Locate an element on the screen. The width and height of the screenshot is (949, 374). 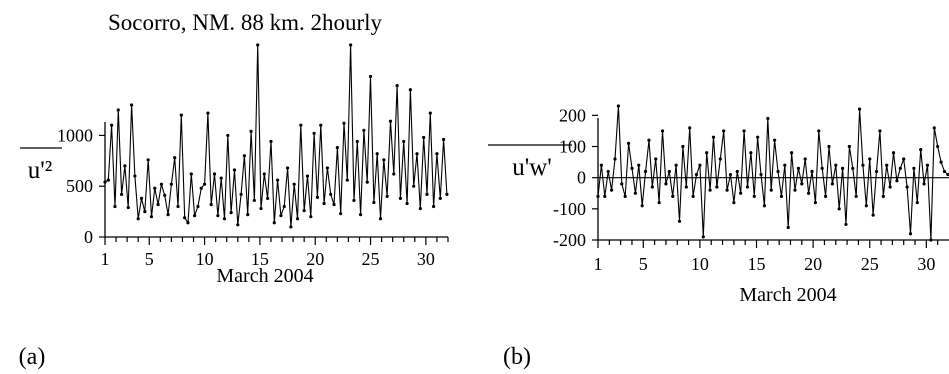
x-tick-label: 25 is located at coordinates (870, 264).